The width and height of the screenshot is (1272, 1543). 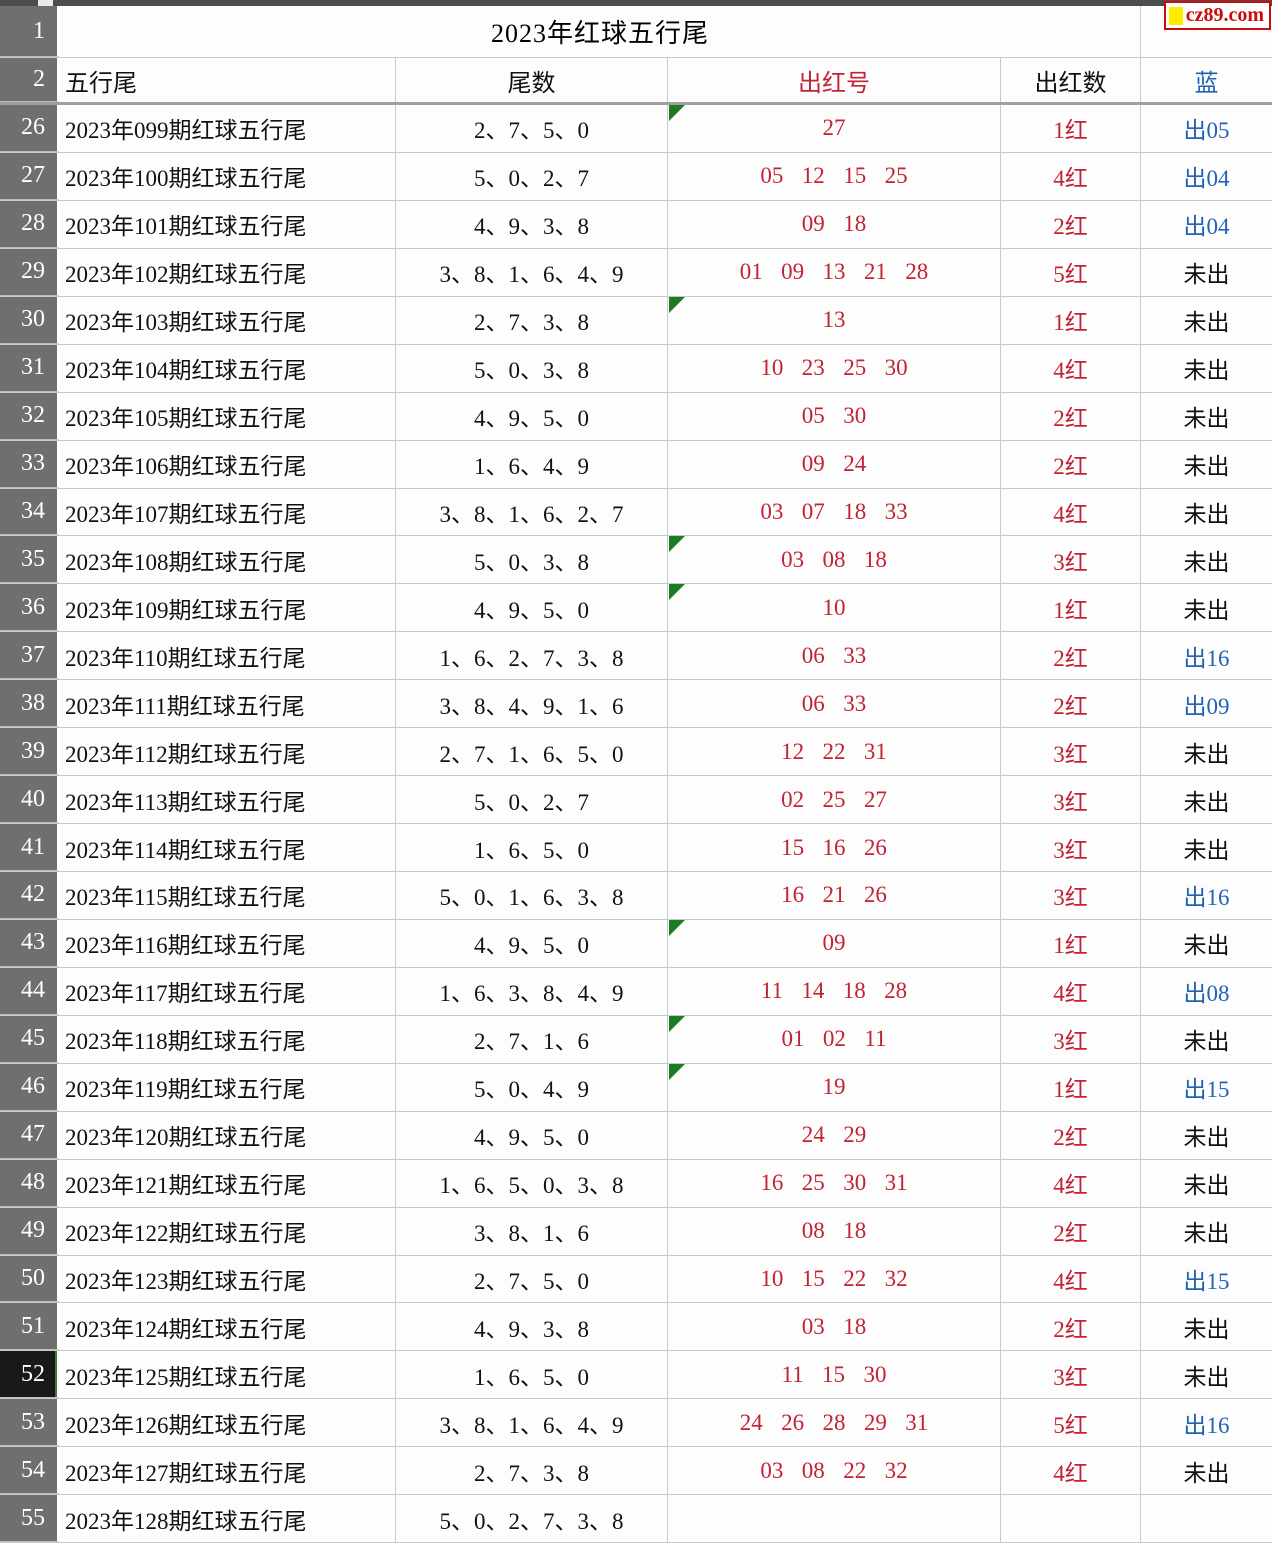 What do you see at coordinates (30, 895) in the screenshot?
I see `row-number: 42` at bounding box center [30, 895].